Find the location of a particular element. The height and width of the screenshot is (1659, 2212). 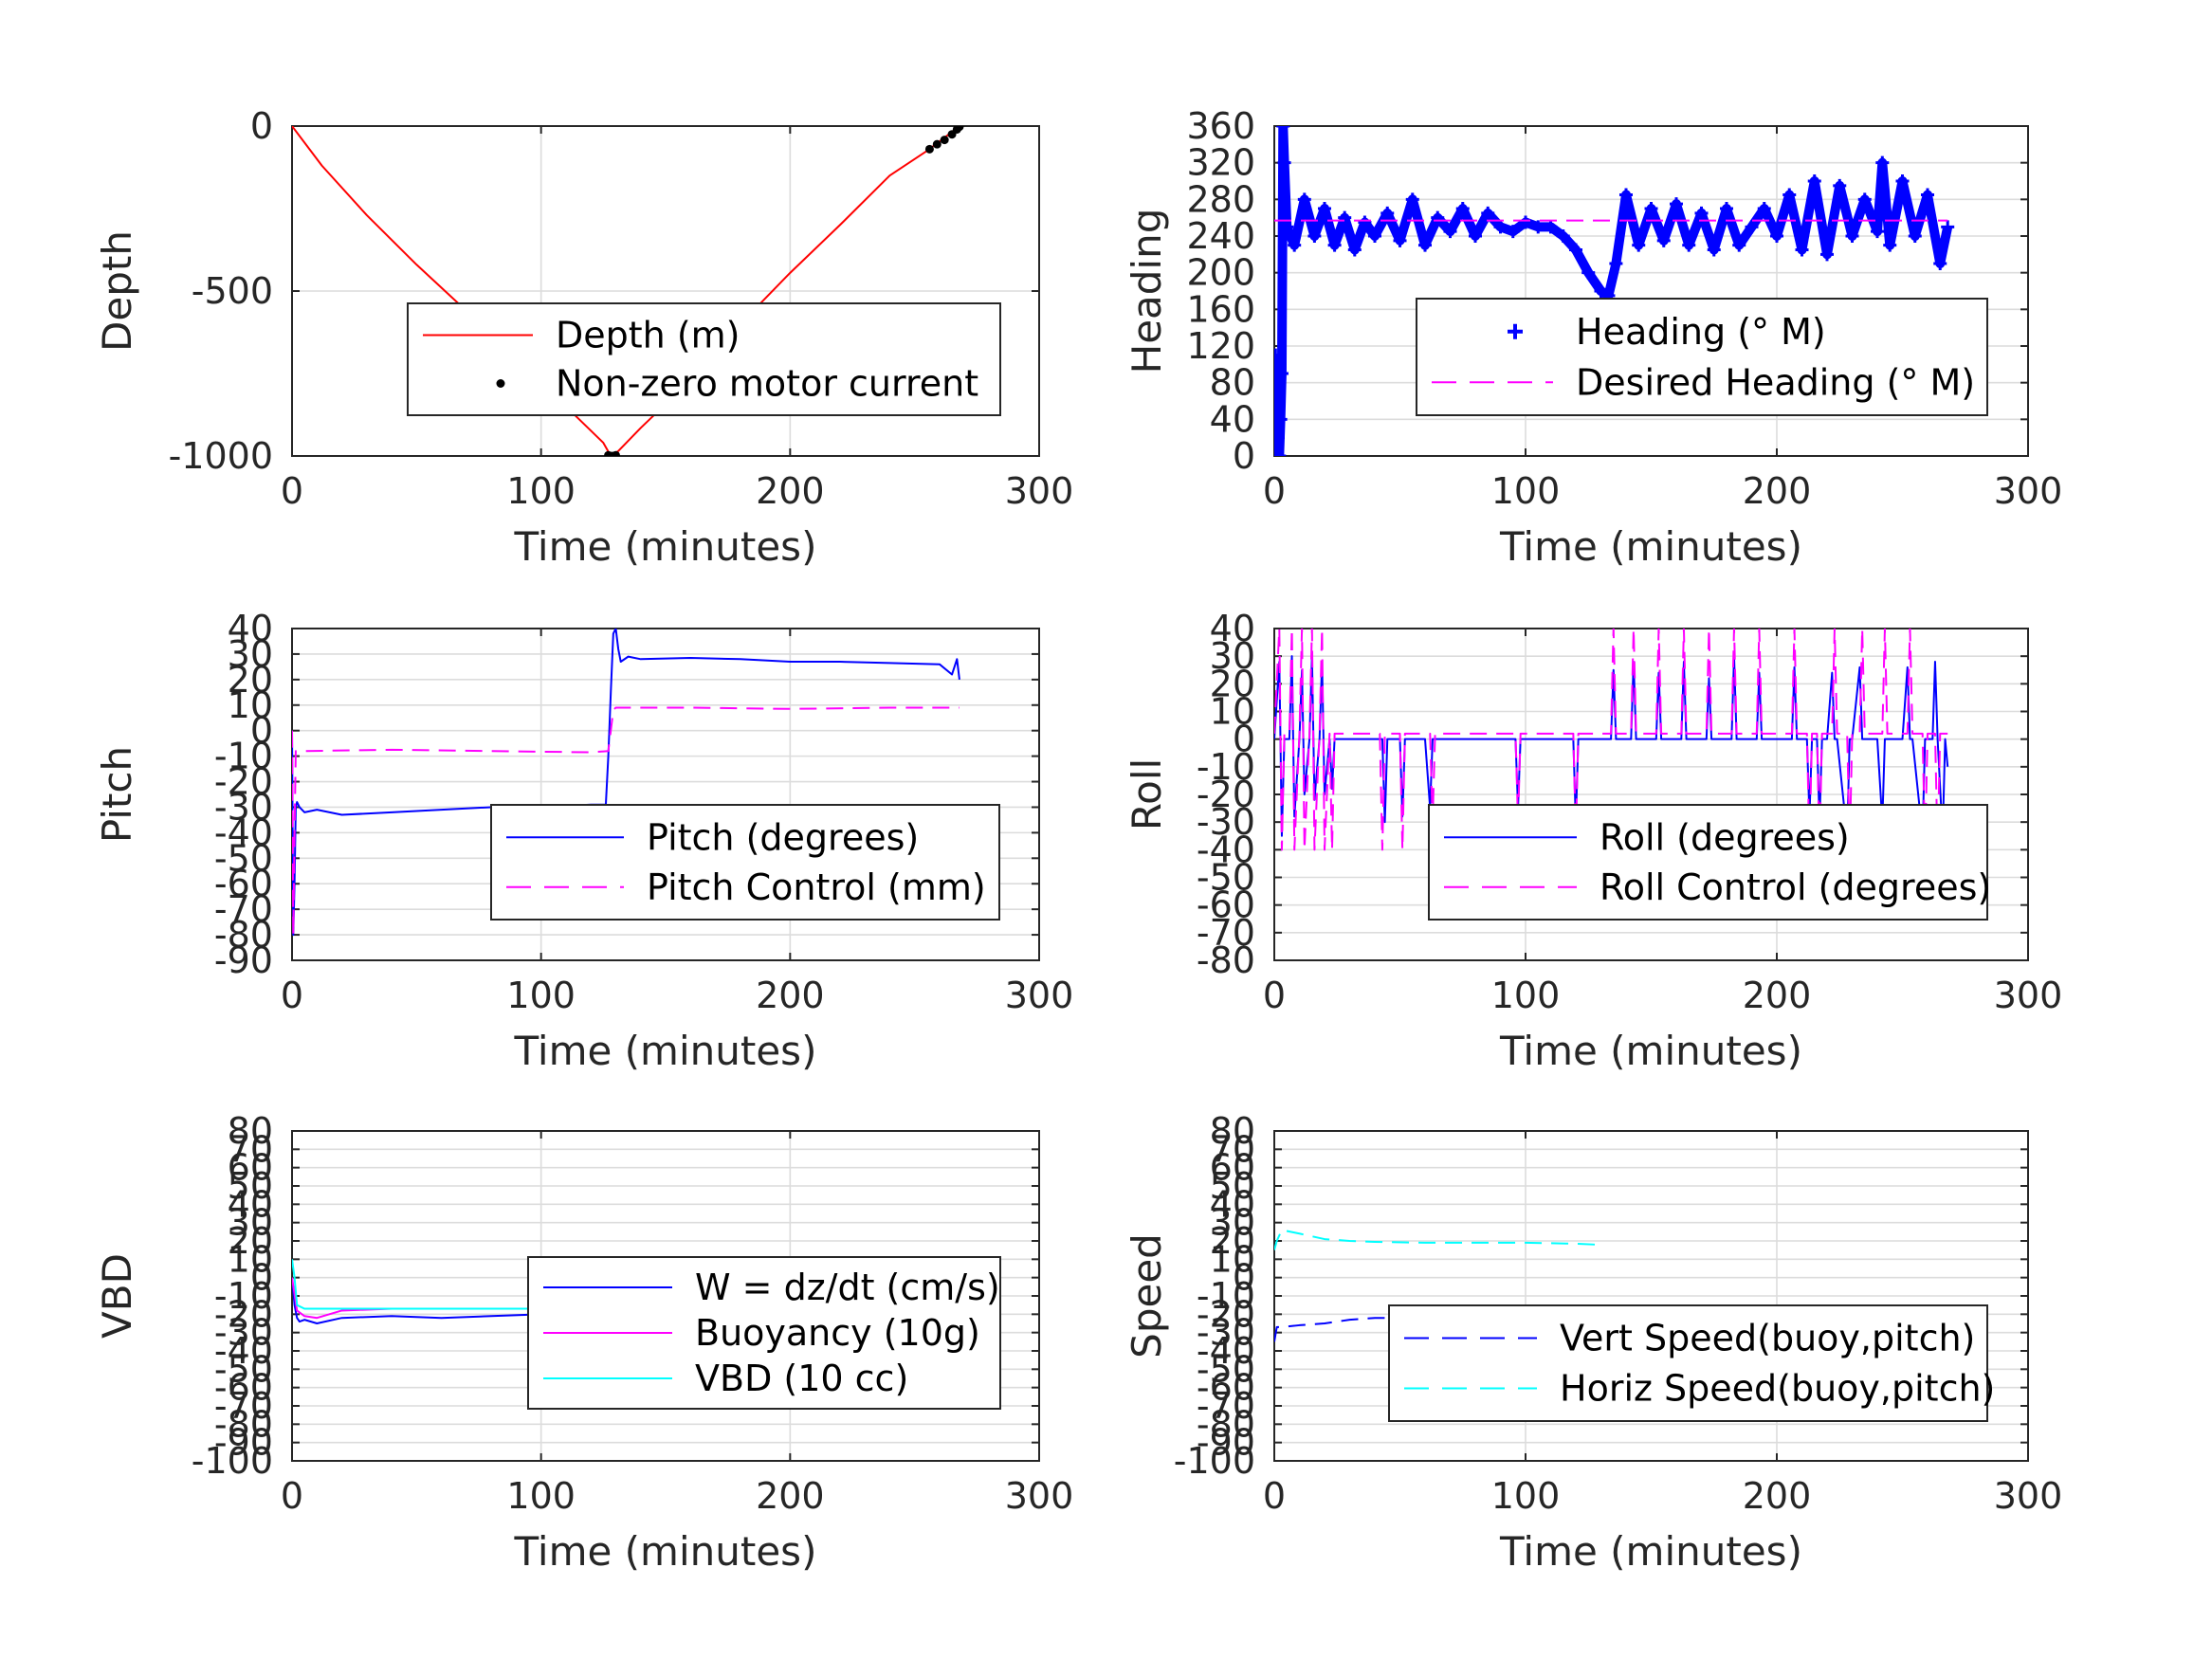

series-depth-m is located at coordinates (626, 291).